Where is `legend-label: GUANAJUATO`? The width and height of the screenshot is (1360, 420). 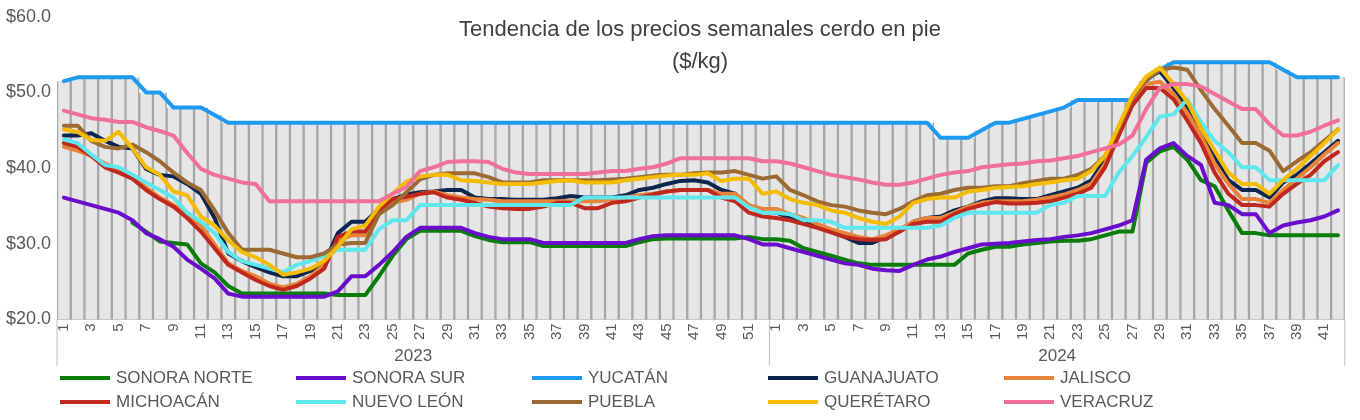 legend-label: GUANAJUATO is located at coordinates (881, 378).